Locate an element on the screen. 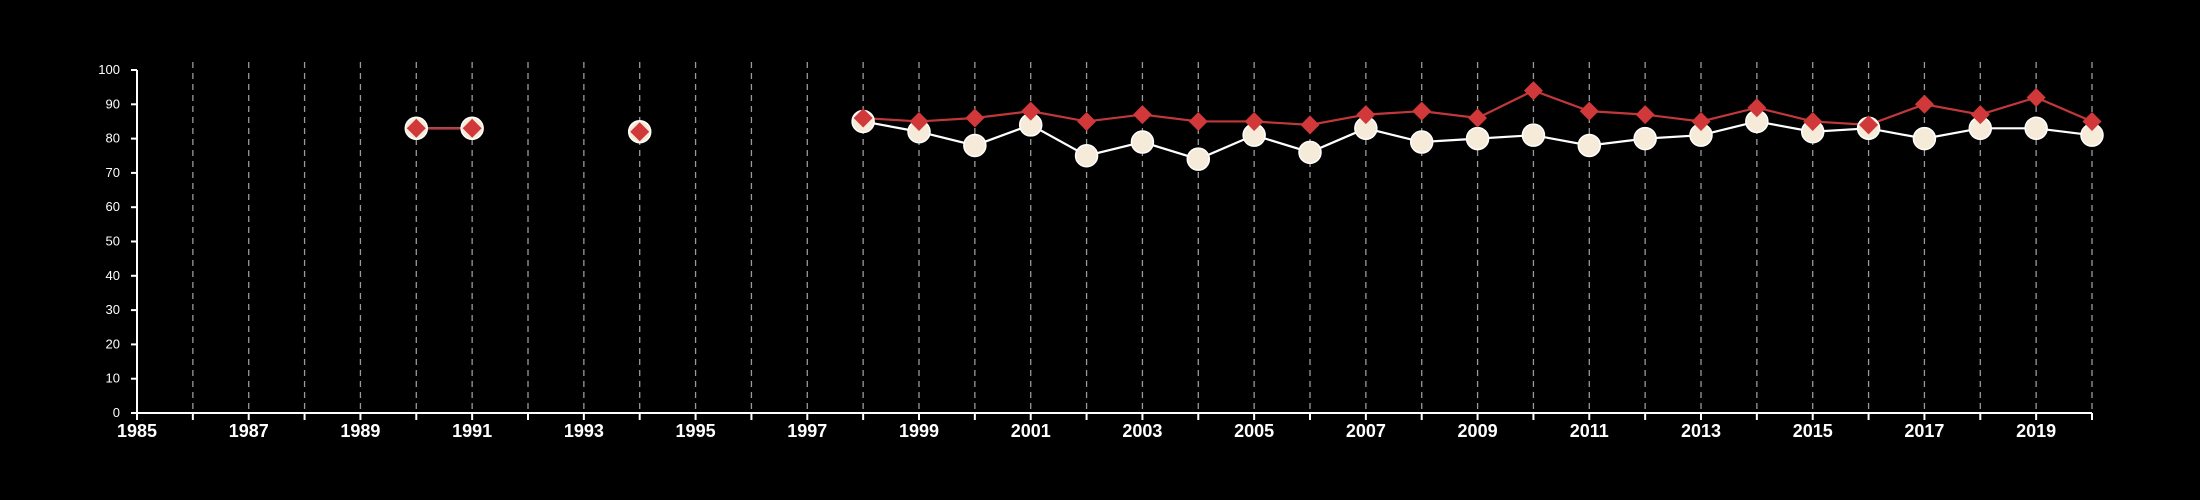 The width and height of the screenshot is (2200, 500). x-tick-label: 2005 is located at coordinates (1254, 431).